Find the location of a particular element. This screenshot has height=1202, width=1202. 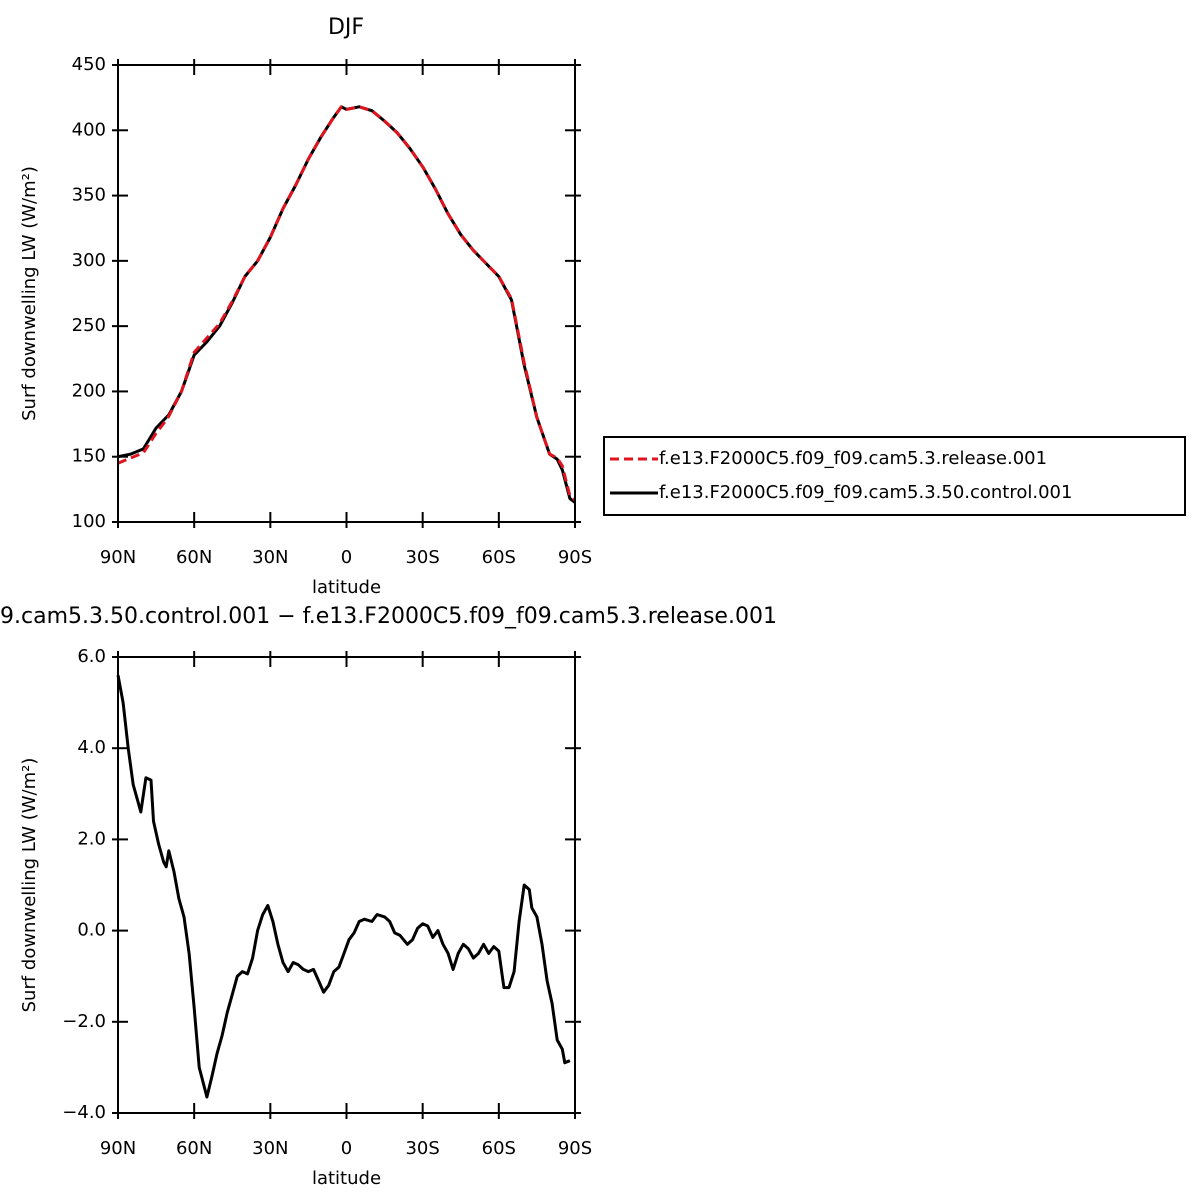

y-tick-label: −4.0 is located at coordinates (84, 1112).